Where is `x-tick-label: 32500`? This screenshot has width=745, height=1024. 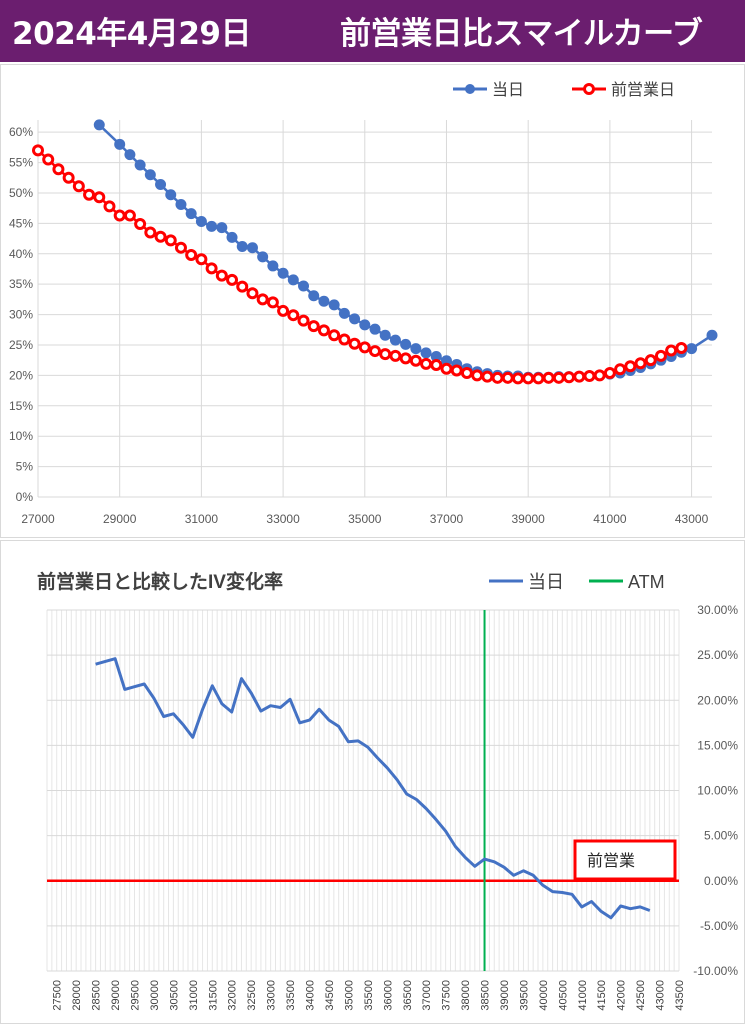
x-tick-label: 32500 is located at coordinates (252, 995).